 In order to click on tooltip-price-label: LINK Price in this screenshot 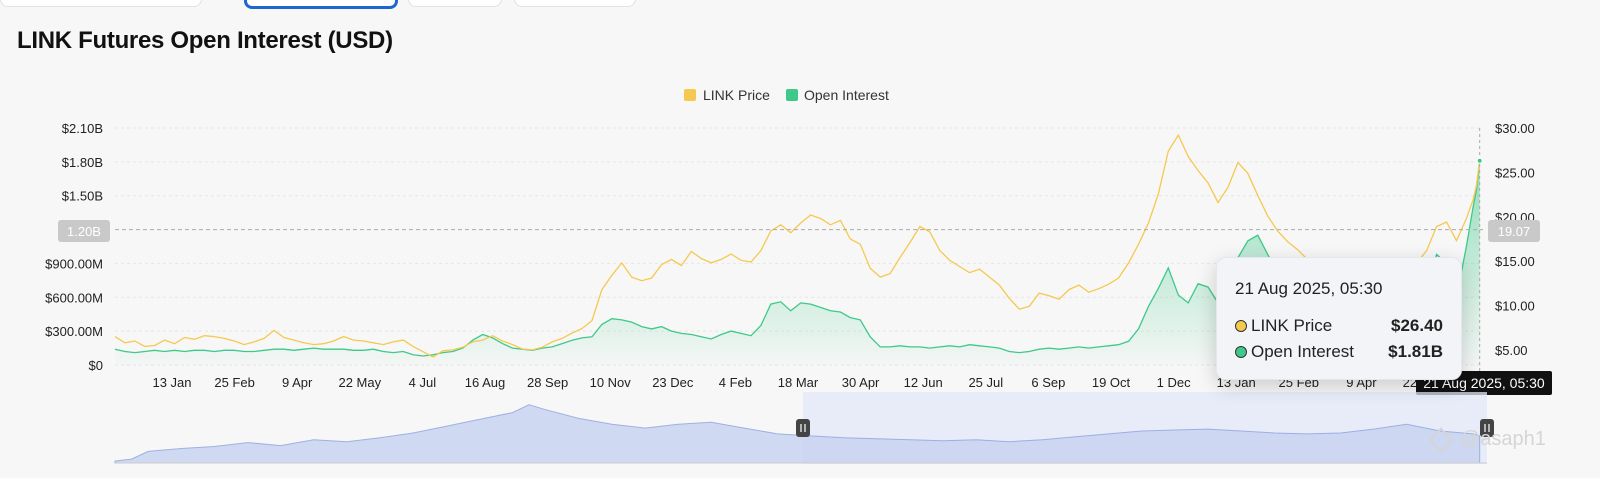, I will do `click(1292, 325)`.